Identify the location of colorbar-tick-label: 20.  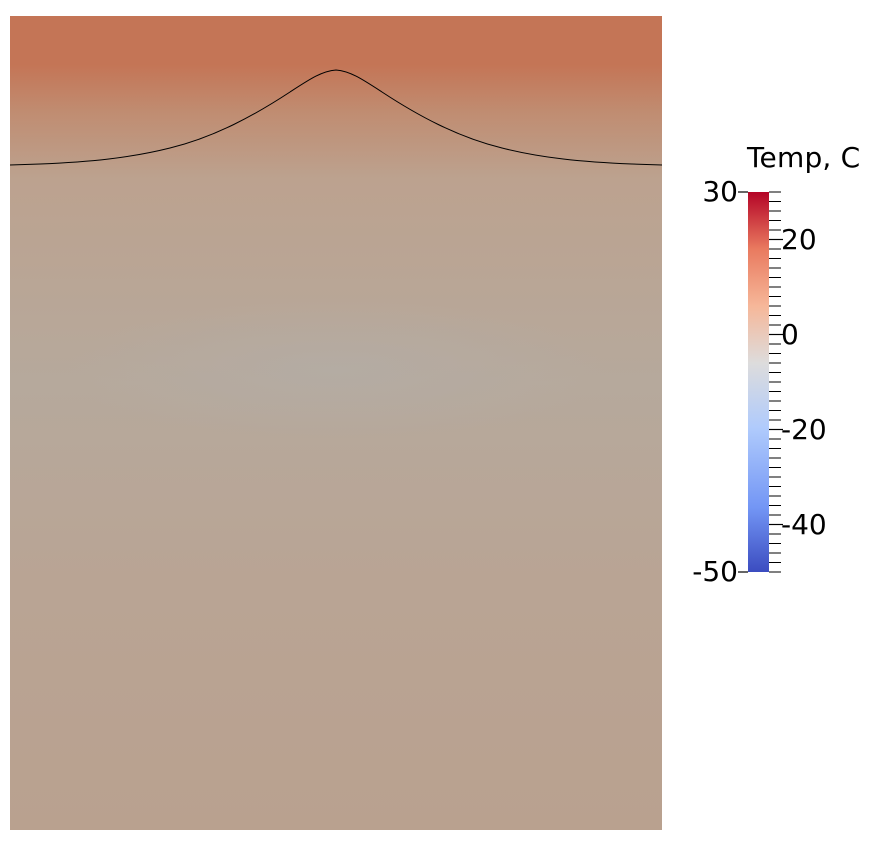
(799, 239).